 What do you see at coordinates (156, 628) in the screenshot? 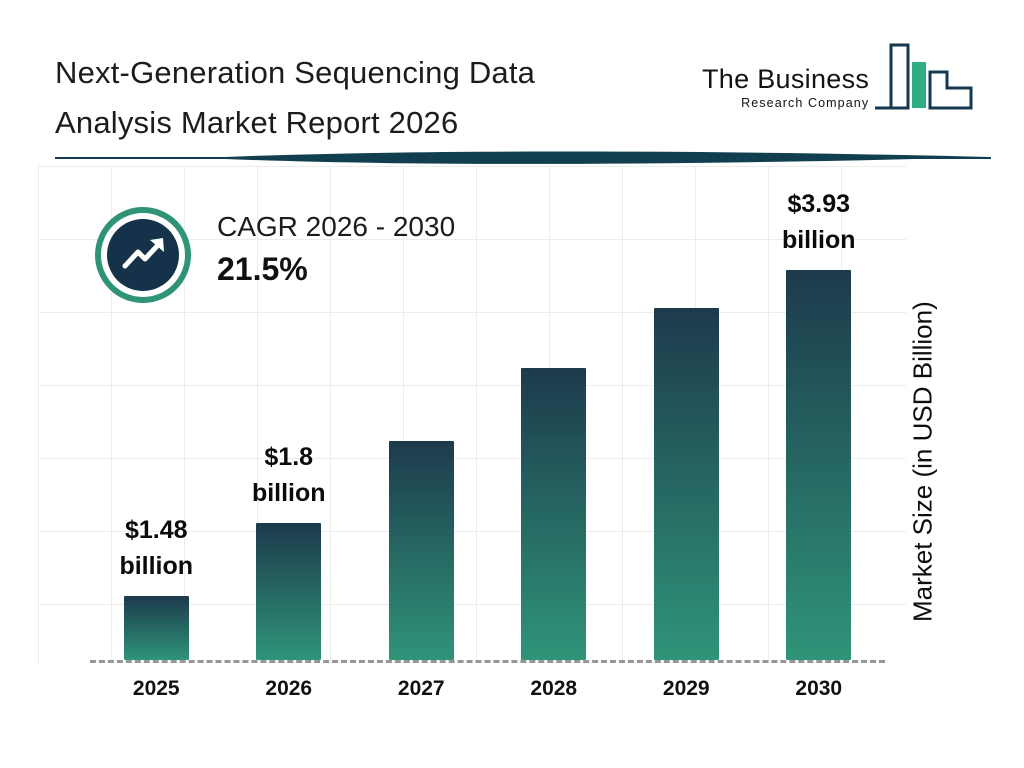
I see `bar-2025` at bounding box center [156, 628].